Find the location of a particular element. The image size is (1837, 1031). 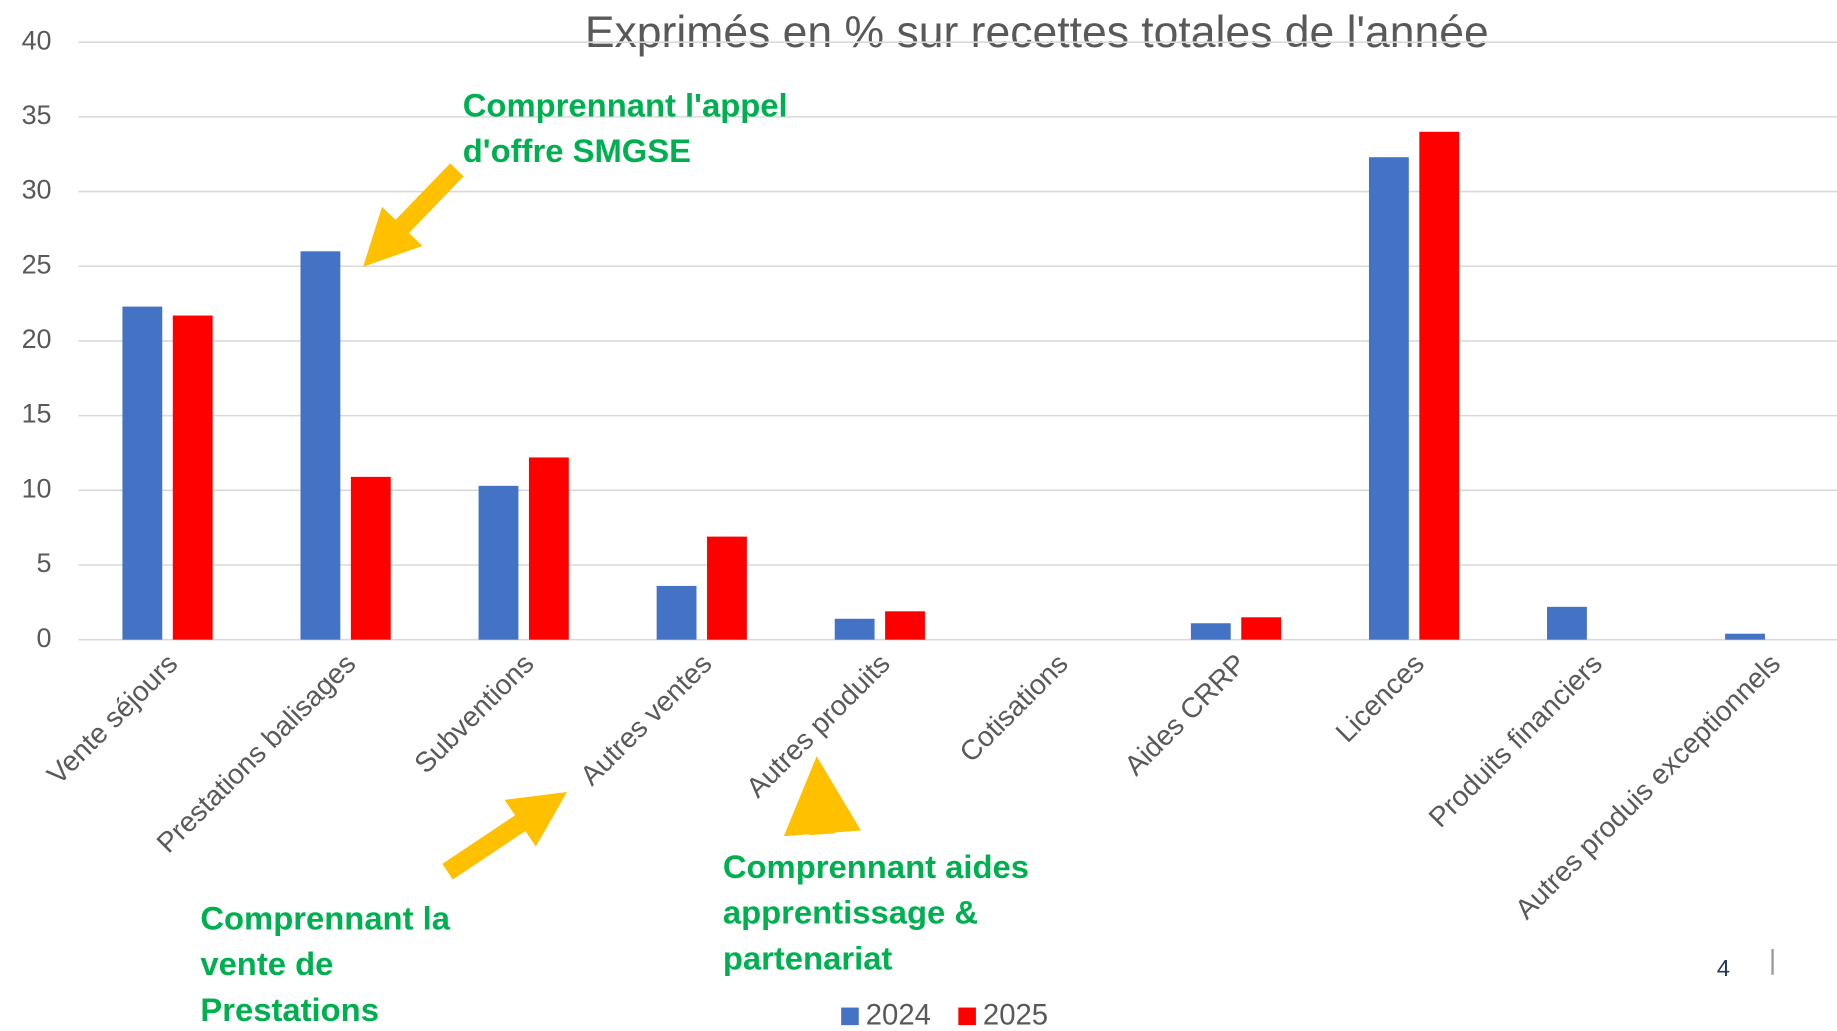

legend-label: 2024 is located at coordinates (898, 1015).